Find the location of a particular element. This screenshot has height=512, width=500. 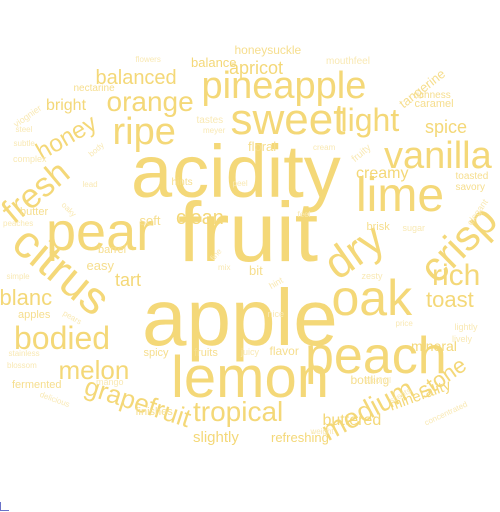

cloud-word: brisk is located at coordinates (378, 226).